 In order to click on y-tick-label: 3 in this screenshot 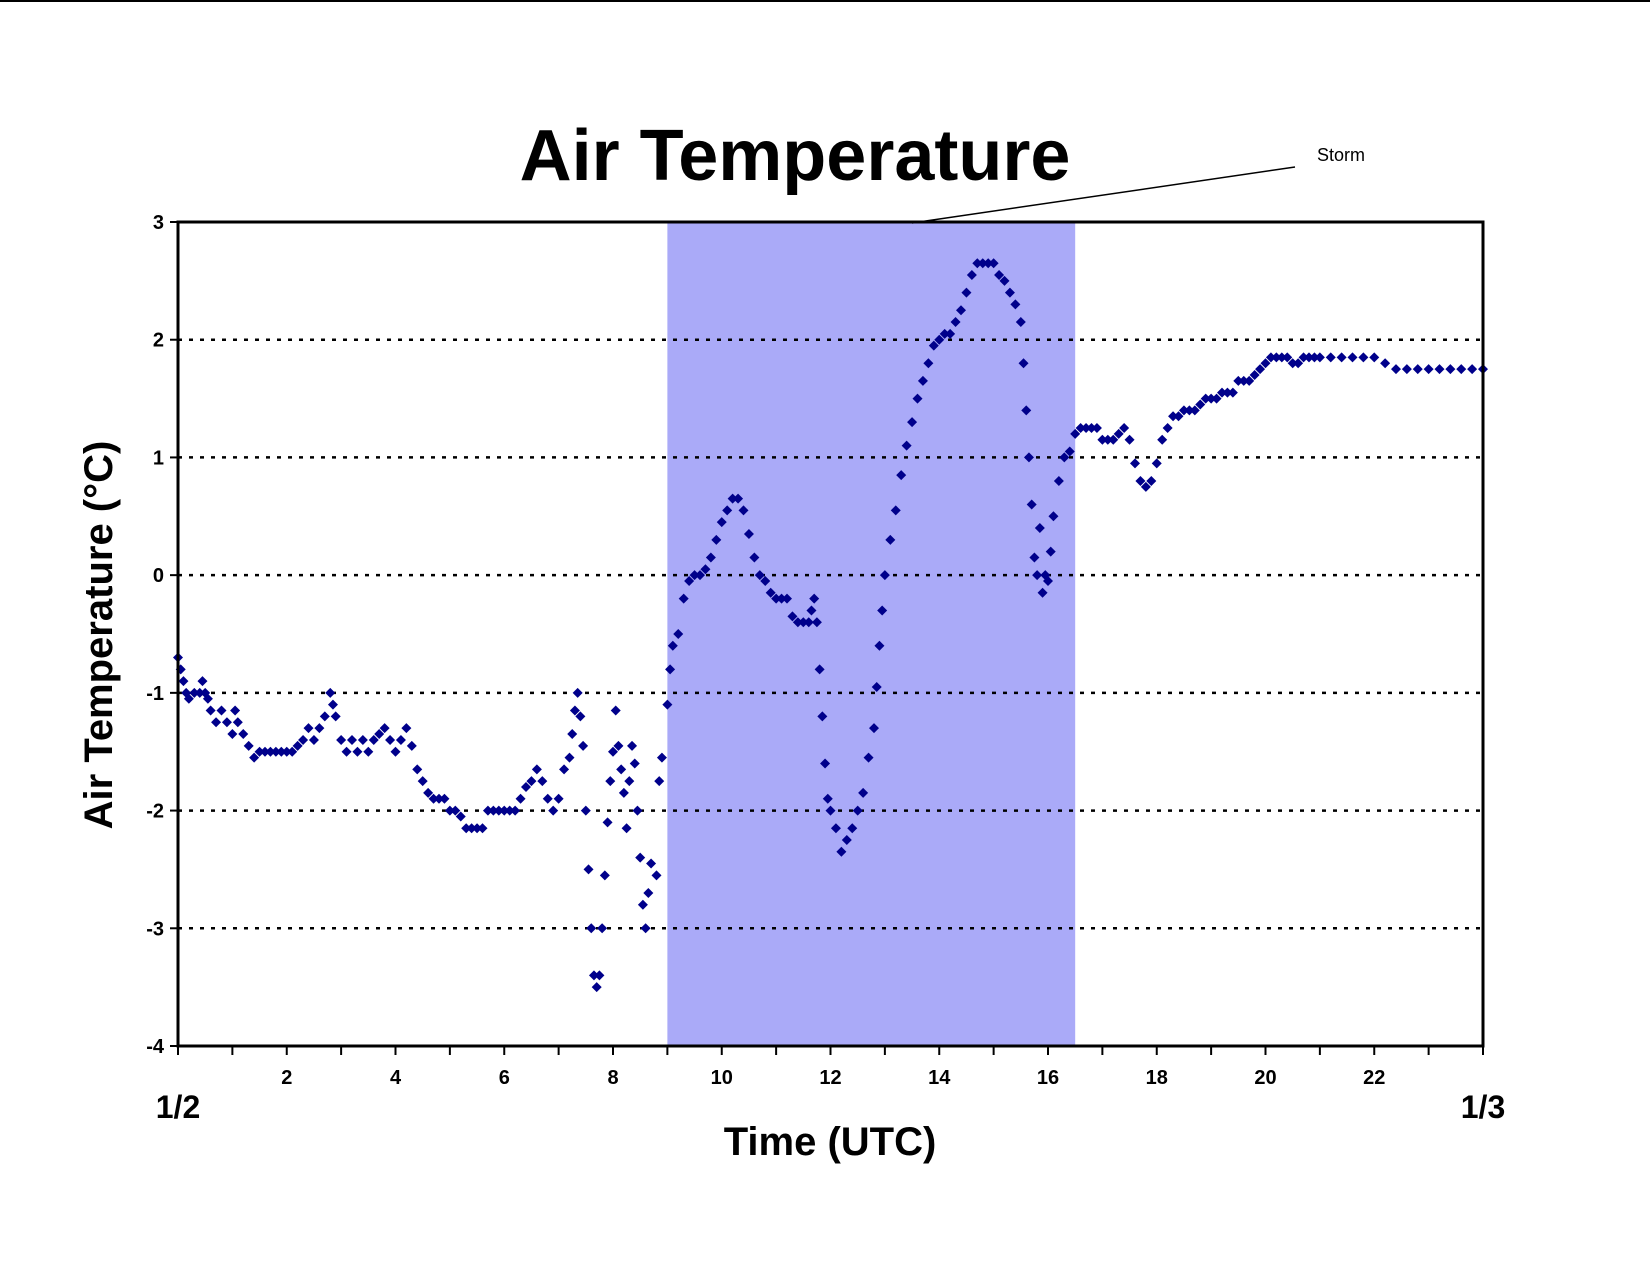, I will do `click(158, 223)`.